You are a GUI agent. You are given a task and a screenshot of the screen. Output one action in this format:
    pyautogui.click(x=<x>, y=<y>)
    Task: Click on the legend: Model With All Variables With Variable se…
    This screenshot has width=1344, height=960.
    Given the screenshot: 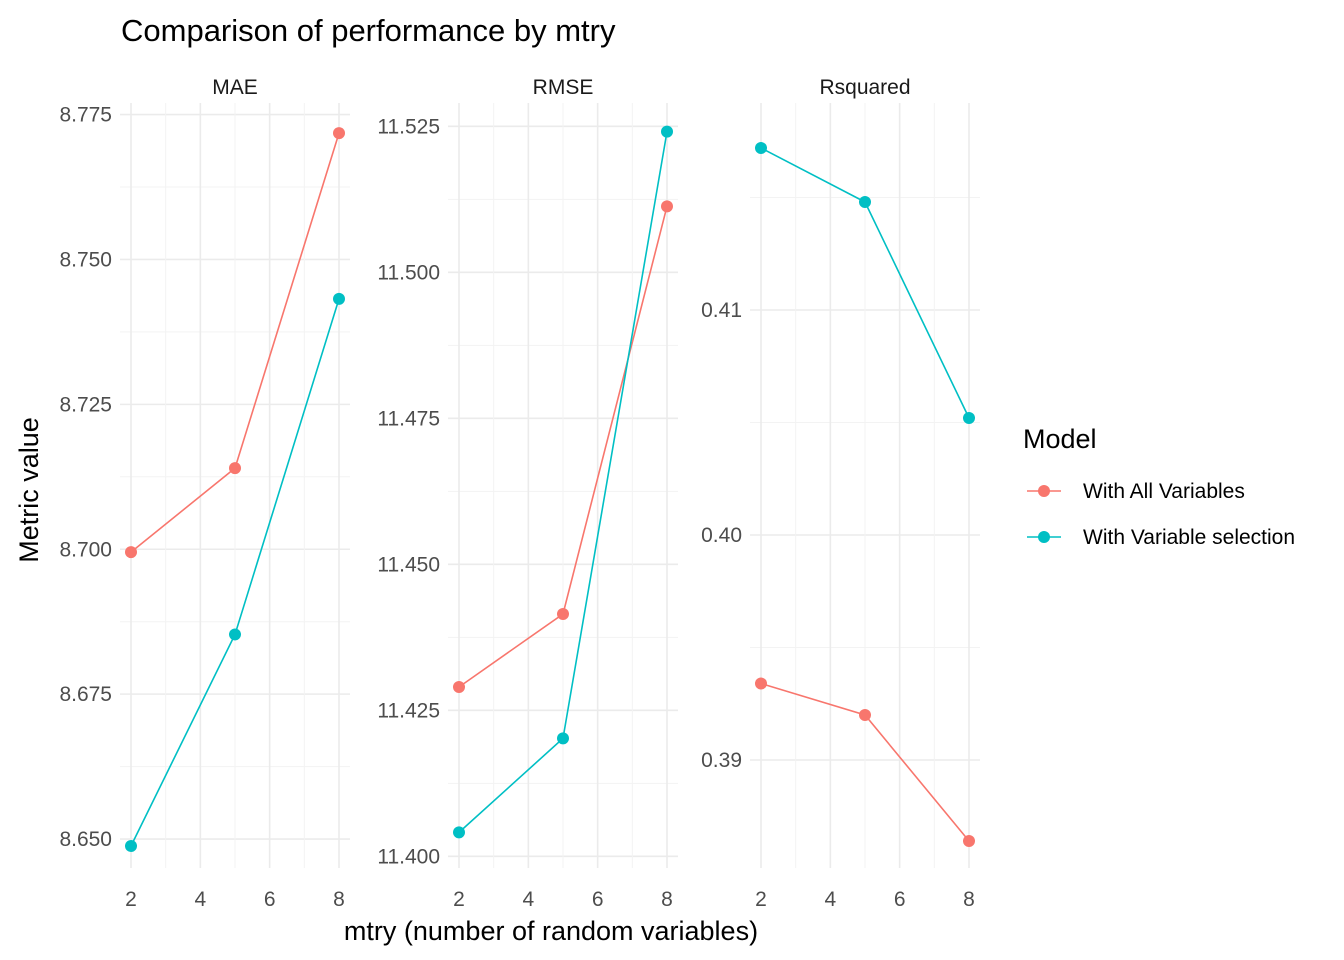 What is the action you would take?
    pyautogui.click(x=1159, y=486)
    